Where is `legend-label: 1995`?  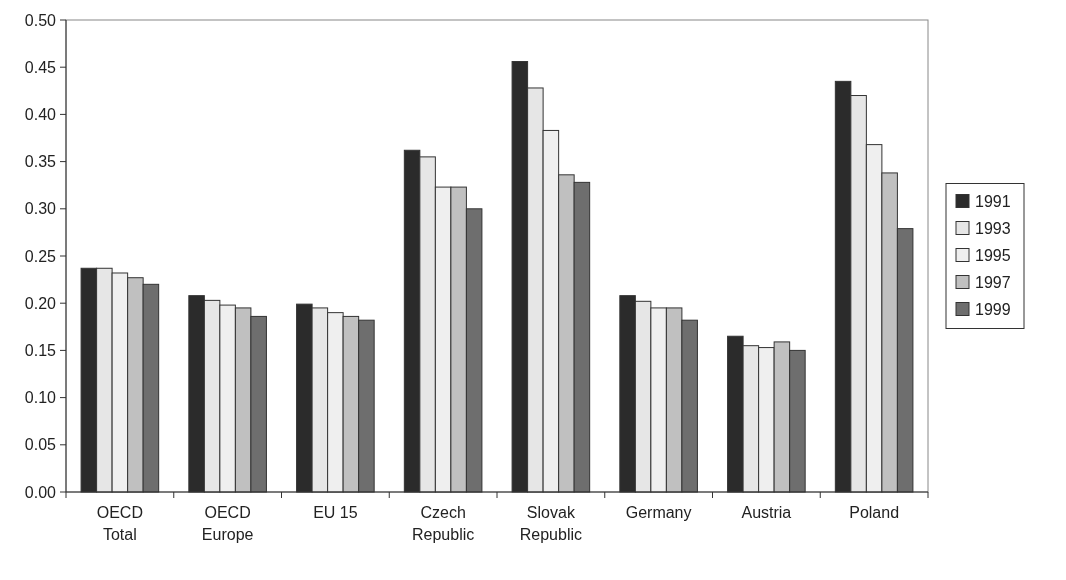 legend-label: 1995 is located at coordinates (993, 256).